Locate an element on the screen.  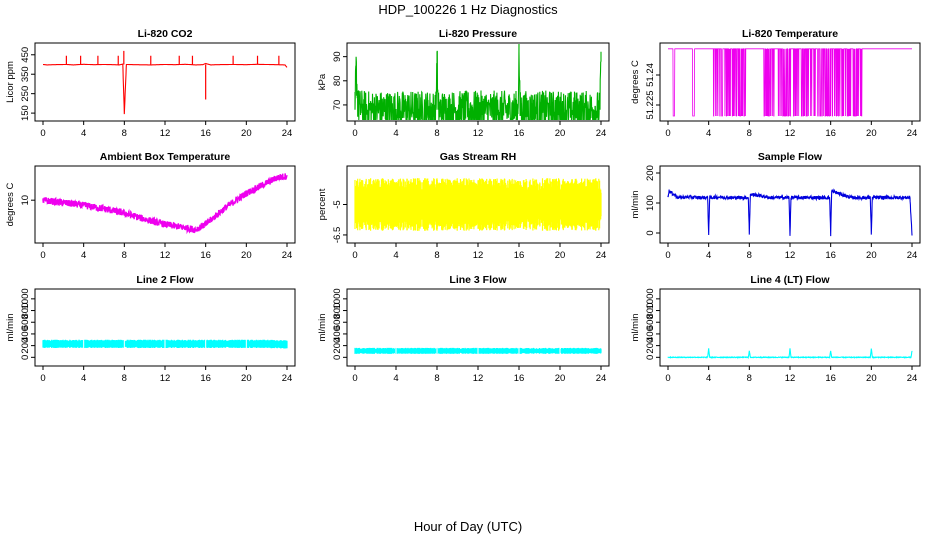
y-axis-label: degrees C is located at coordinates (635, 82).